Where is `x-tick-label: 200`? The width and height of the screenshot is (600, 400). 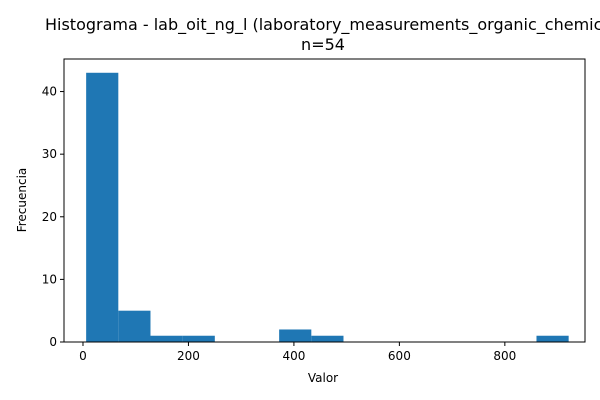
x-tick-label: 200 is located at coordinates (188, 356).